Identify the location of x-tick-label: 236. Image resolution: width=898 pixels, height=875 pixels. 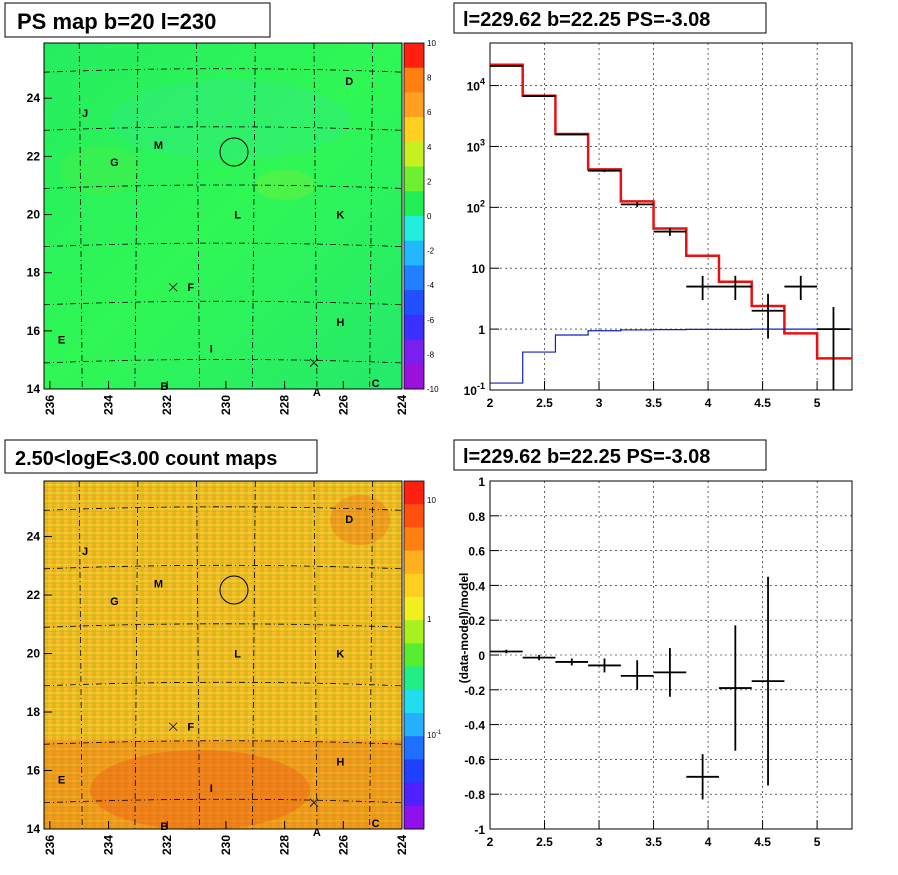
(50, 845).